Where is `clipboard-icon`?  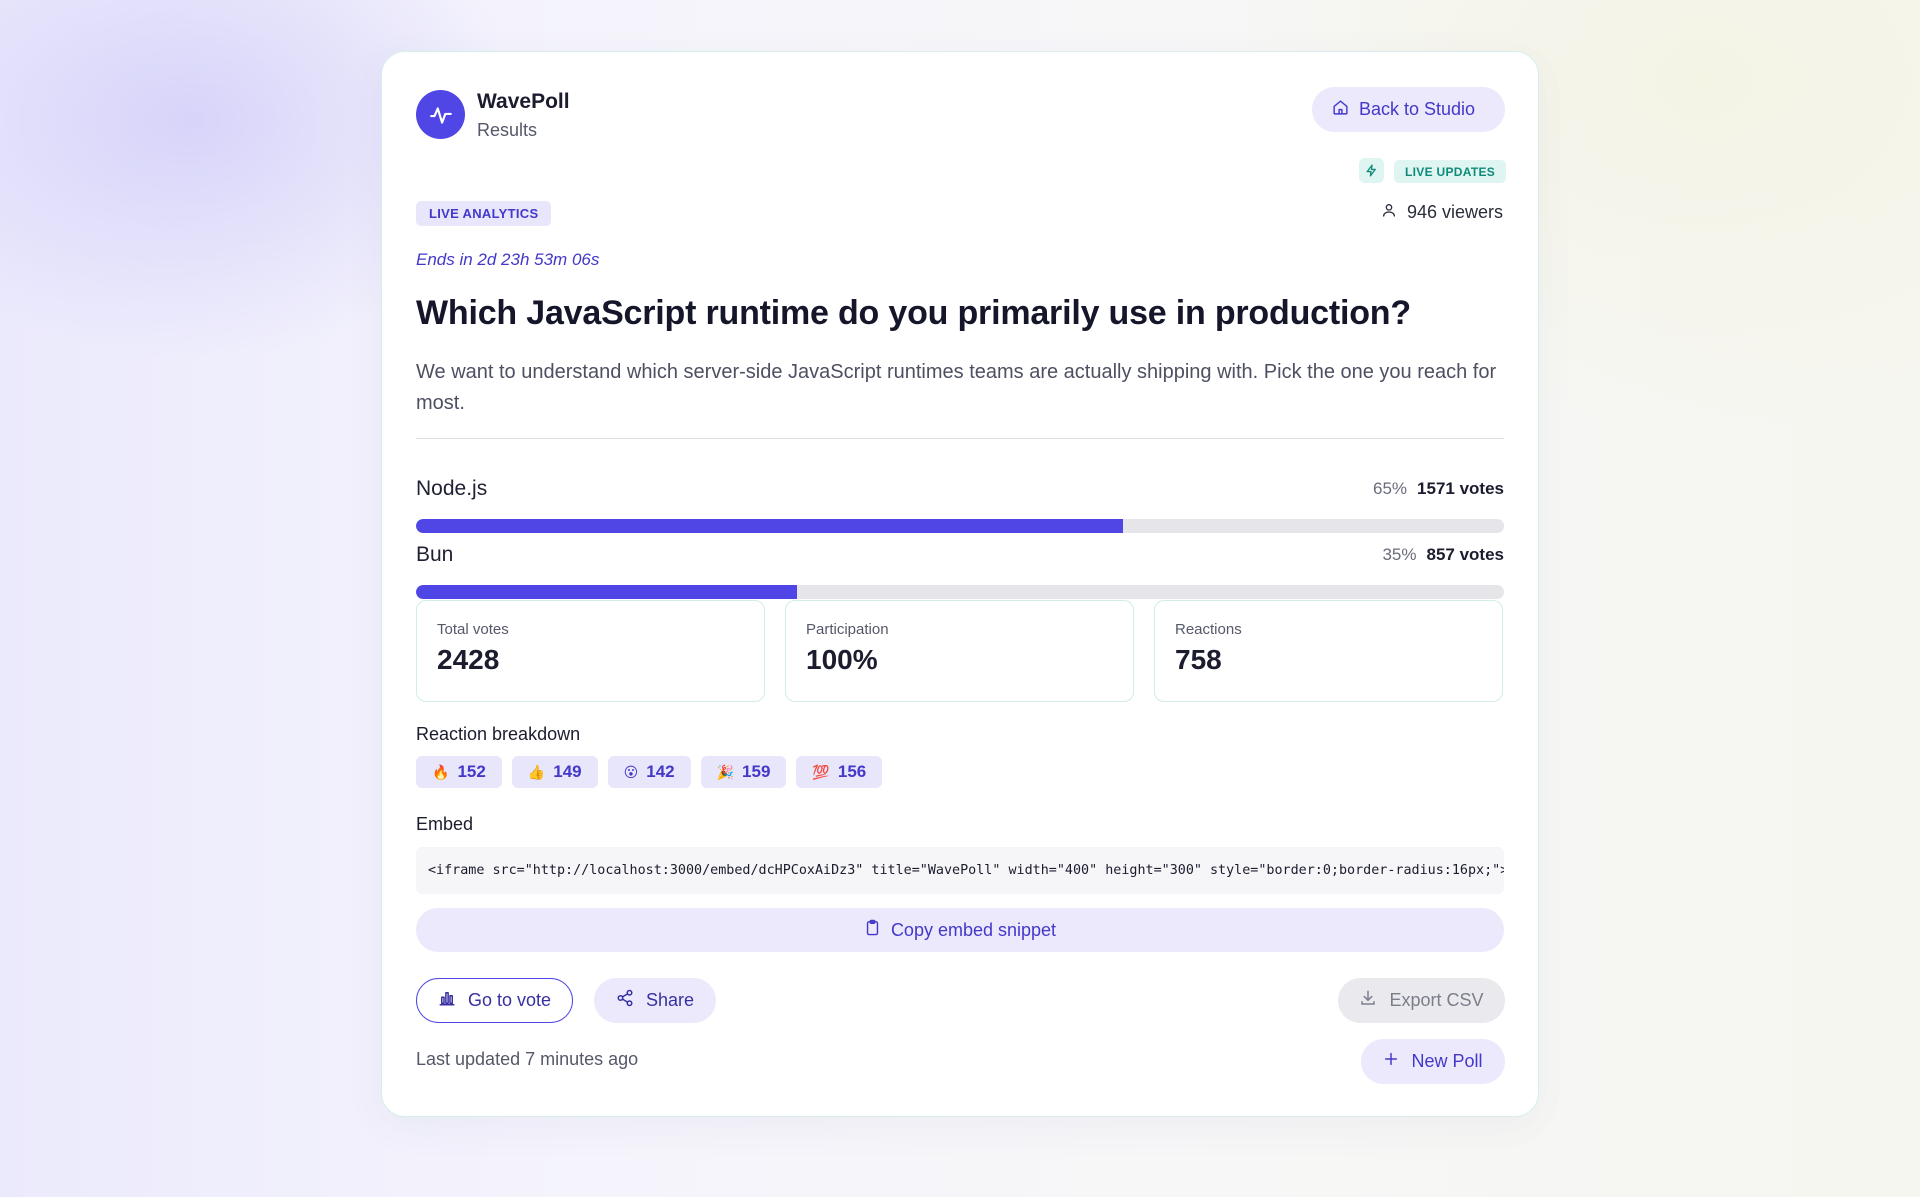
clipboard-icon is located at coordinates (872, 930).